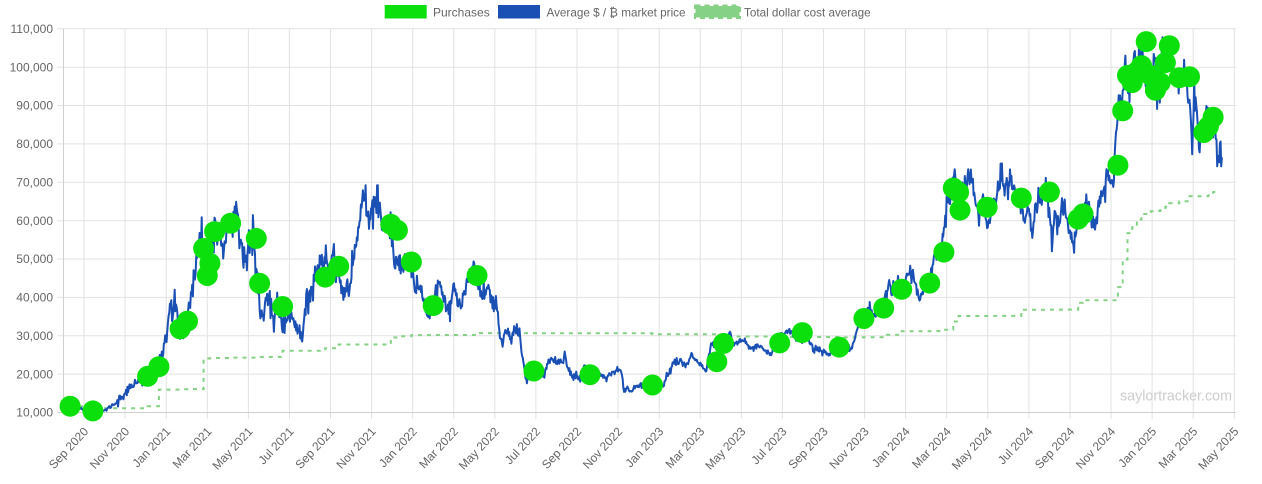 The image size is (1262, 484). I want to click on svg-text: 100,000, so click(32, 67).